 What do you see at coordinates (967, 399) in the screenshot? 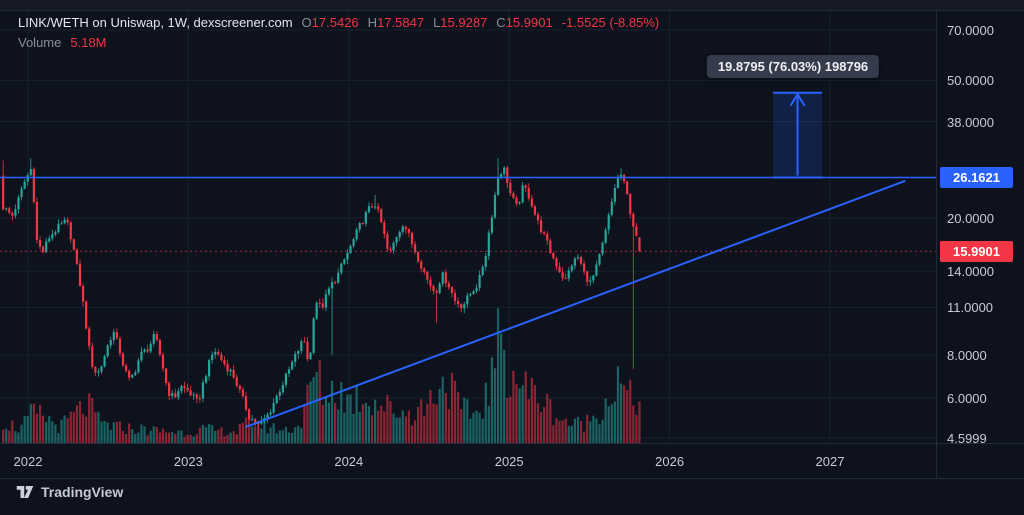
I see `price-tick-label: 6.0000` at bounding box center [967, 399].